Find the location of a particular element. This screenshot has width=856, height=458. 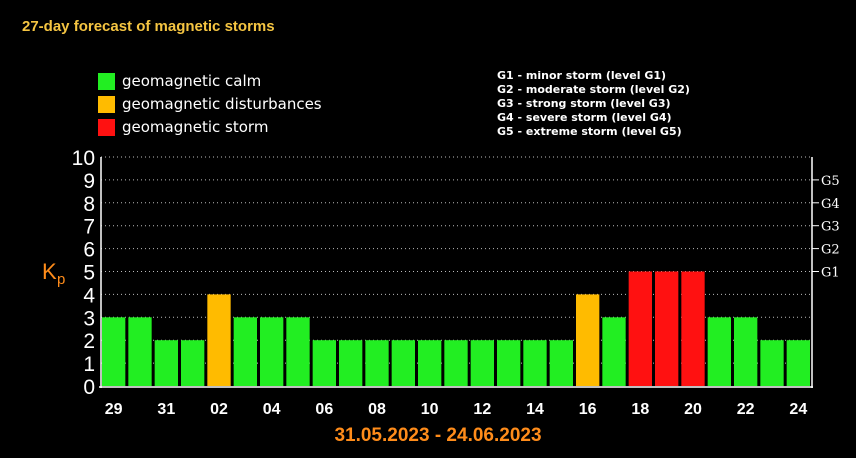

legend-item-storm: geomagnetic storm is located at coordinates (183, 127).